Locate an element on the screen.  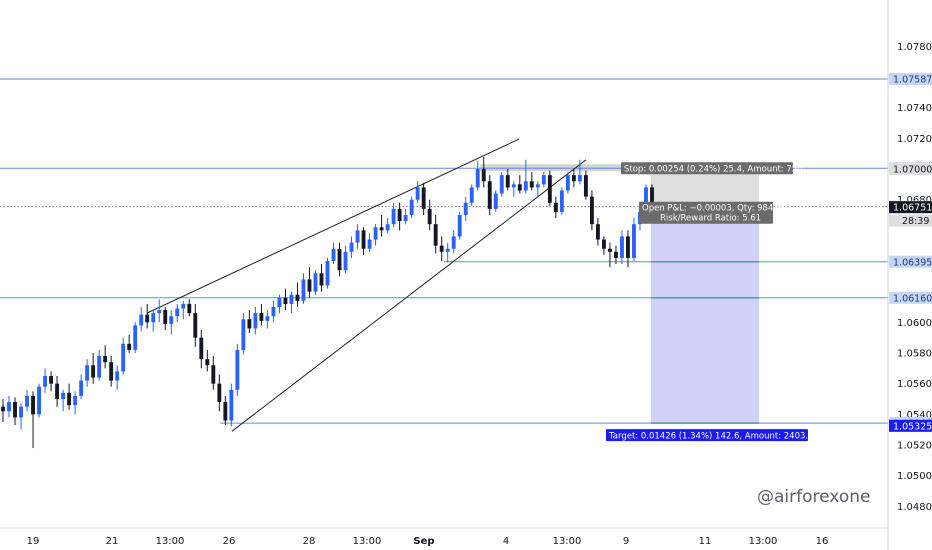
x-tick-label: Sep is located at coordinates (423, 541).